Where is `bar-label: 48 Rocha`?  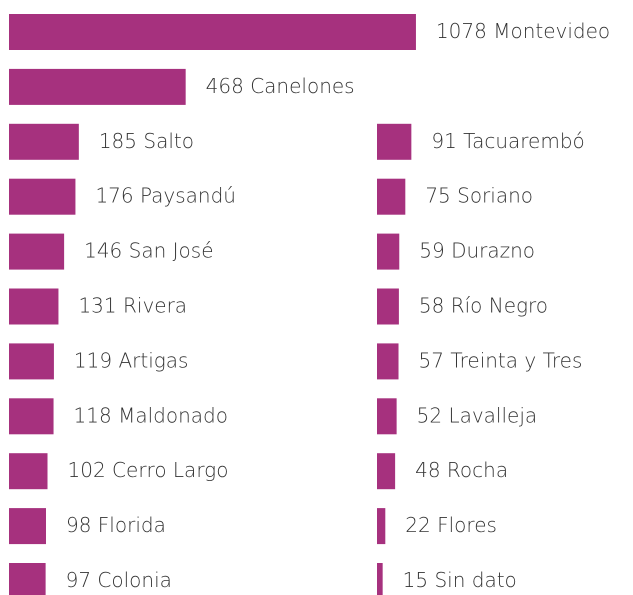 bar-label: 48 Rocha is located at coordinates (461, 470).